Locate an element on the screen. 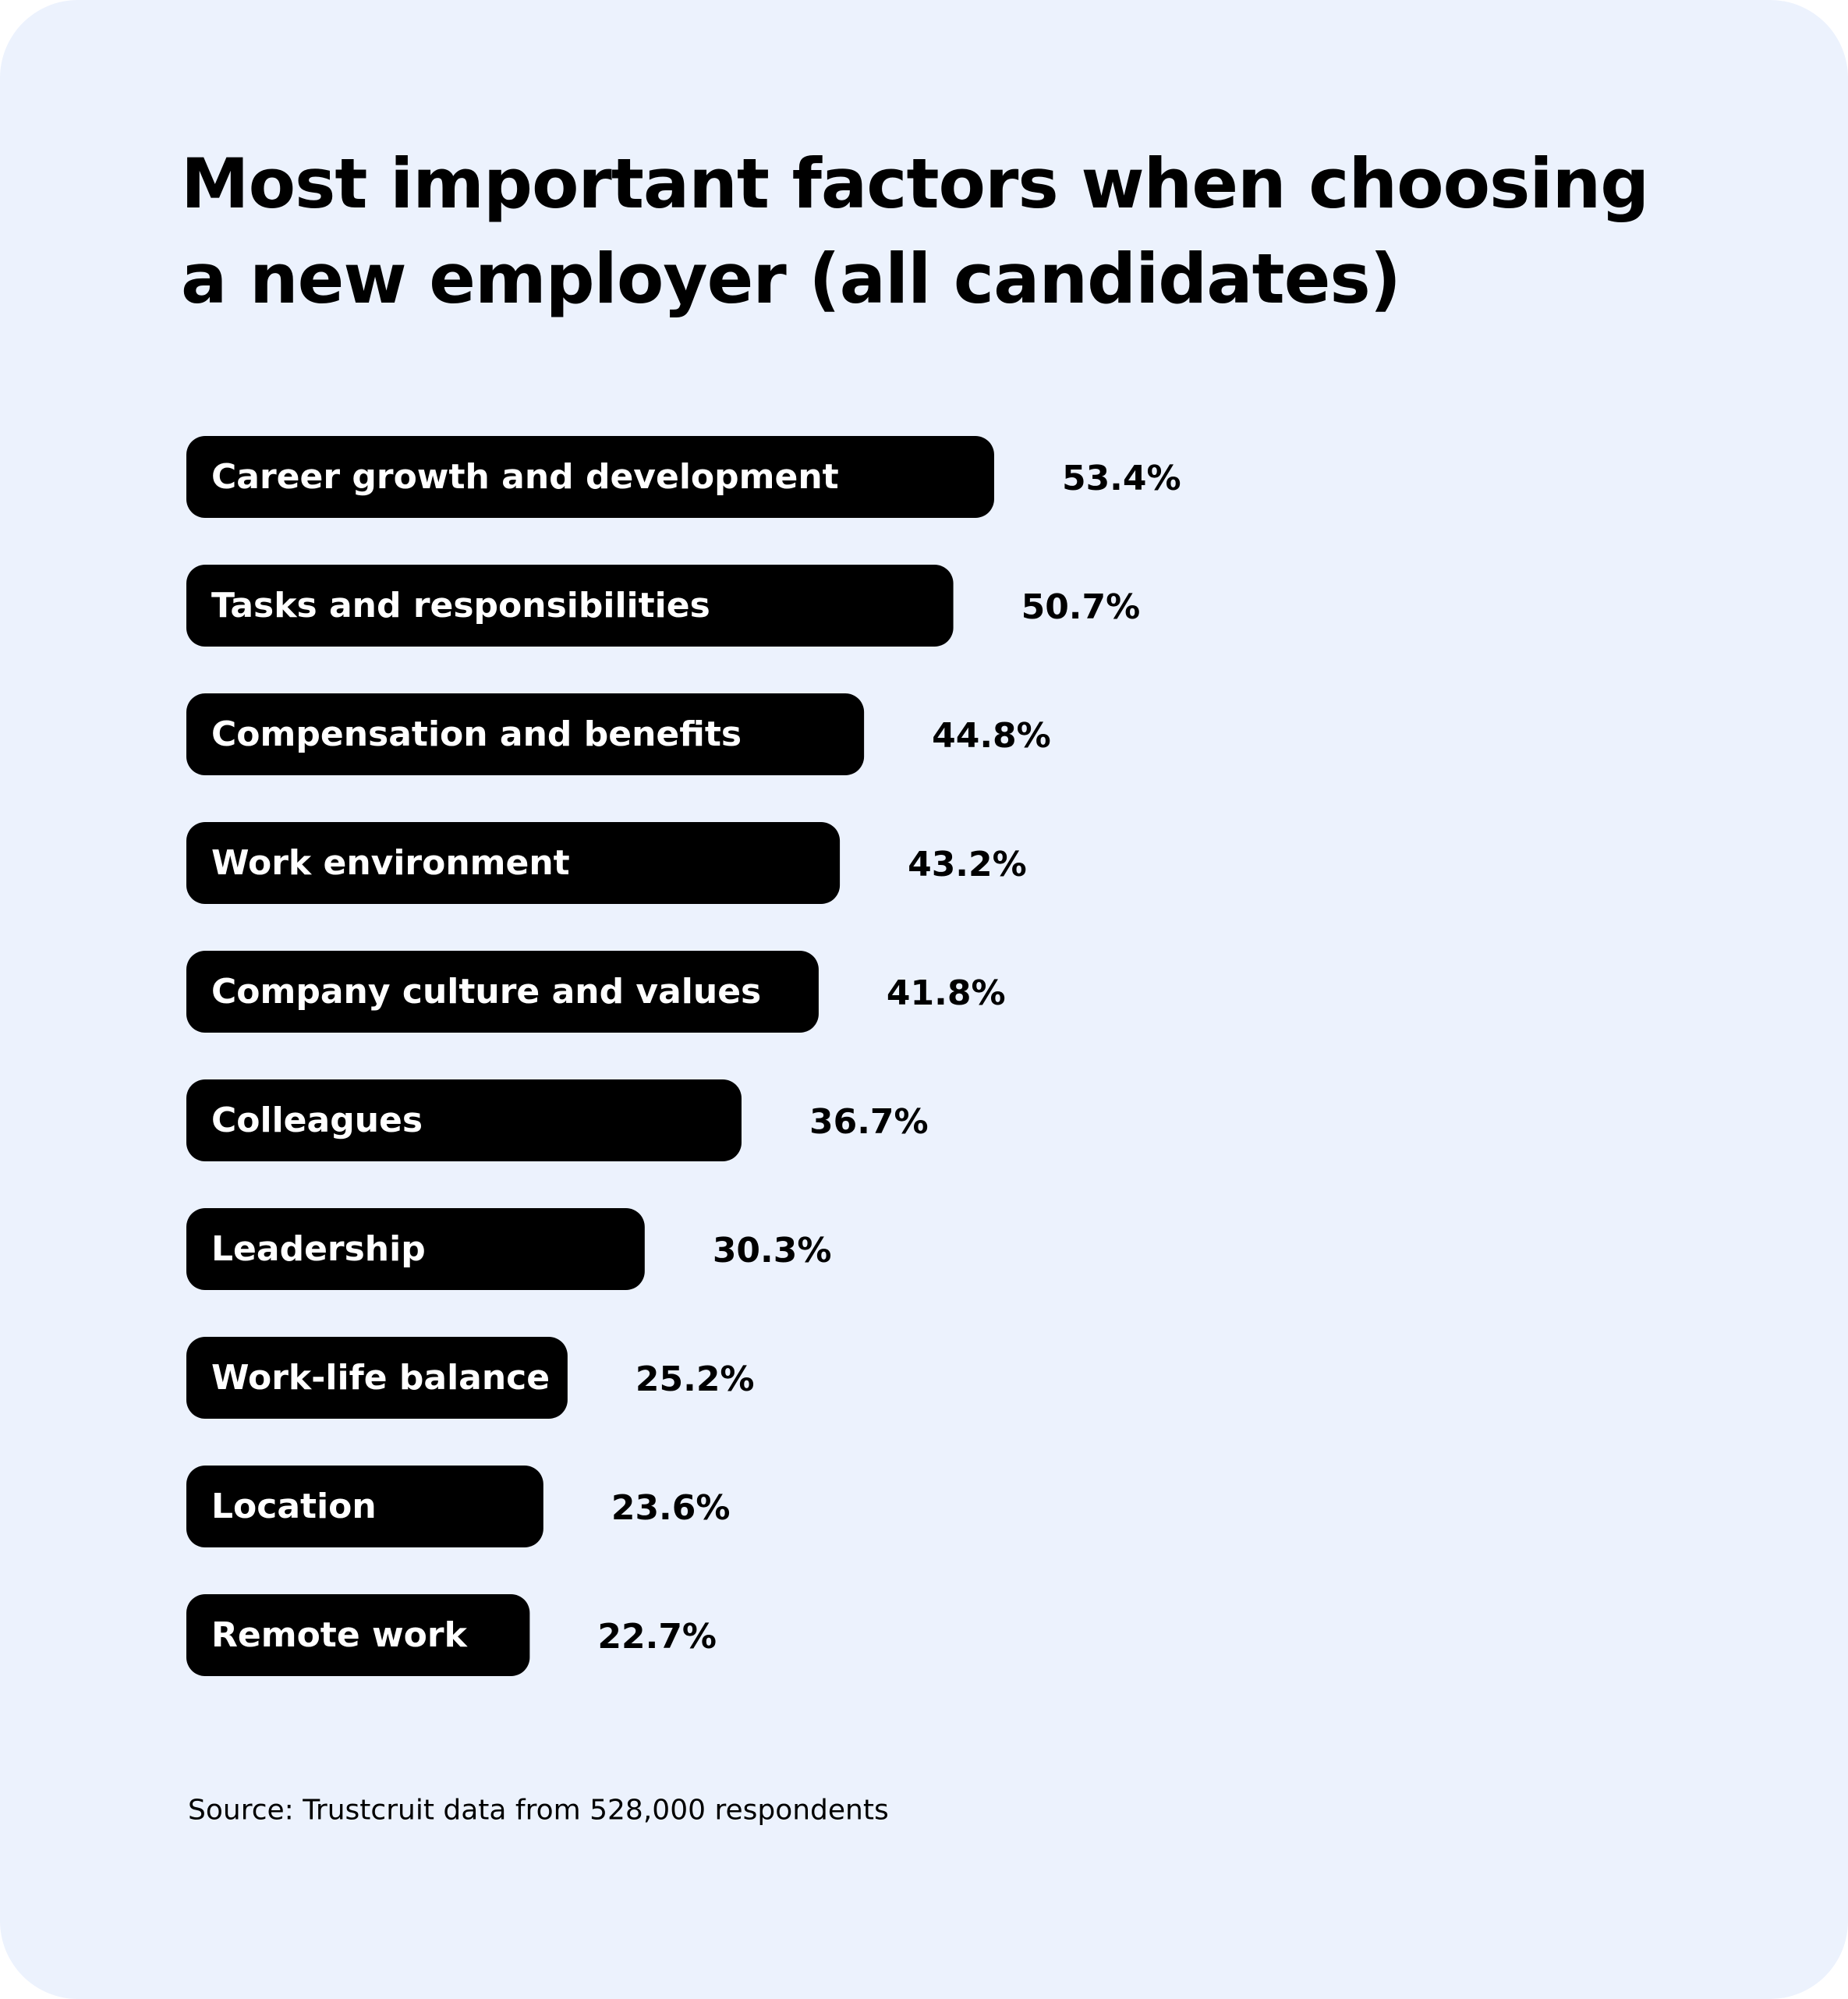 The height and width of the screenshot is (1999, 1848). value-label: 36.7% is located at coordinates (869, 1122).